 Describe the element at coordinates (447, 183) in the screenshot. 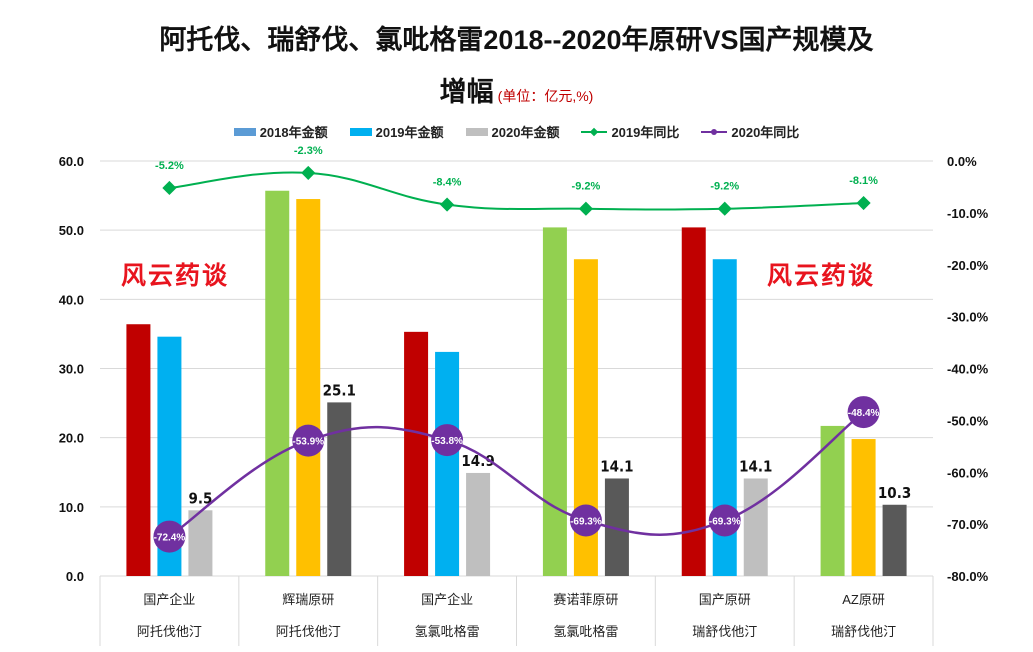

I see `yoy-2019-label: -8.4%` at that location.